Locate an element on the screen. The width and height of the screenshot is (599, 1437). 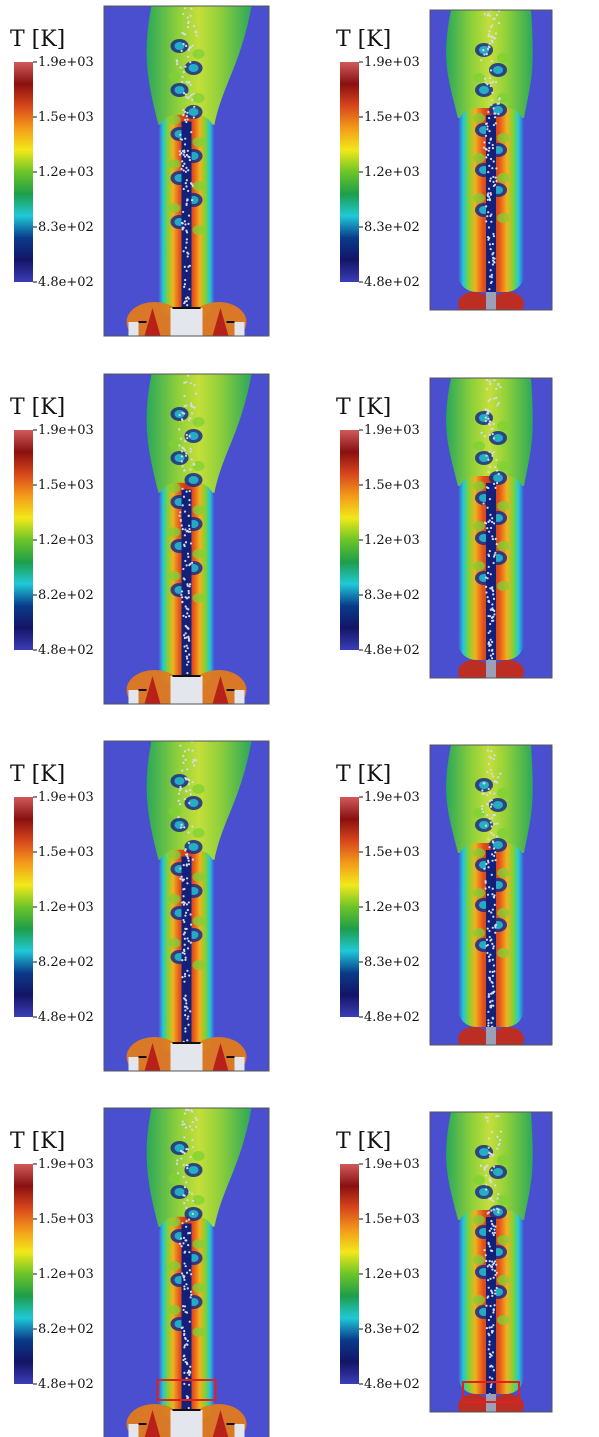
colorbar-tick-label: 8.2e+02 is located at coordinates (66, 1329).